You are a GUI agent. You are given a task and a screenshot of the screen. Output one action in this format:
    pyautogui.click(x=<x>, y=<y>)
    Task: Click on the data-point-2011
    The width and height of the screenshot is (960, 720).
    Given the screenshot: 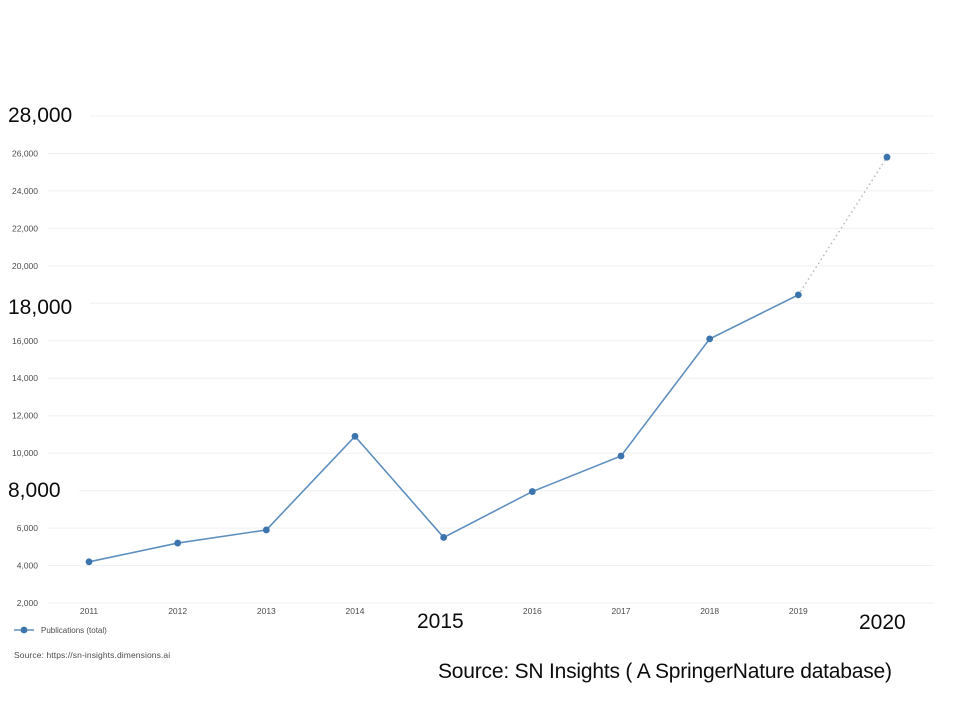 What is the action you would take?
    pyautogui.click(x=89, y=562)
    